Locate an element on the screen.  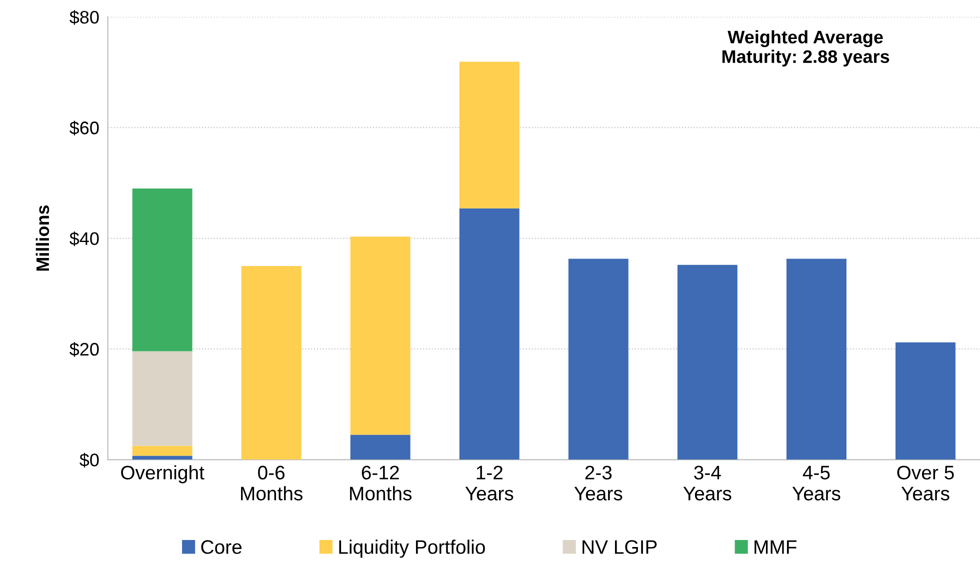
y-tick-label: $80 is located at coordinates (84, 17).